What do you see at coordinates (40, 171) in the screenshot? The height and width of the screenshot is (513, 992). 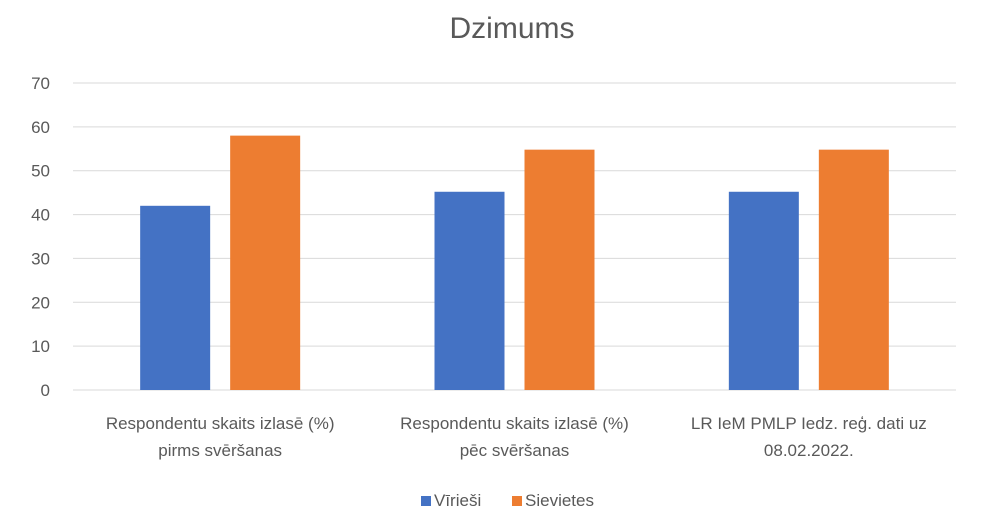 I see `y-tick-label: 50` at bounding box center [40, 171].